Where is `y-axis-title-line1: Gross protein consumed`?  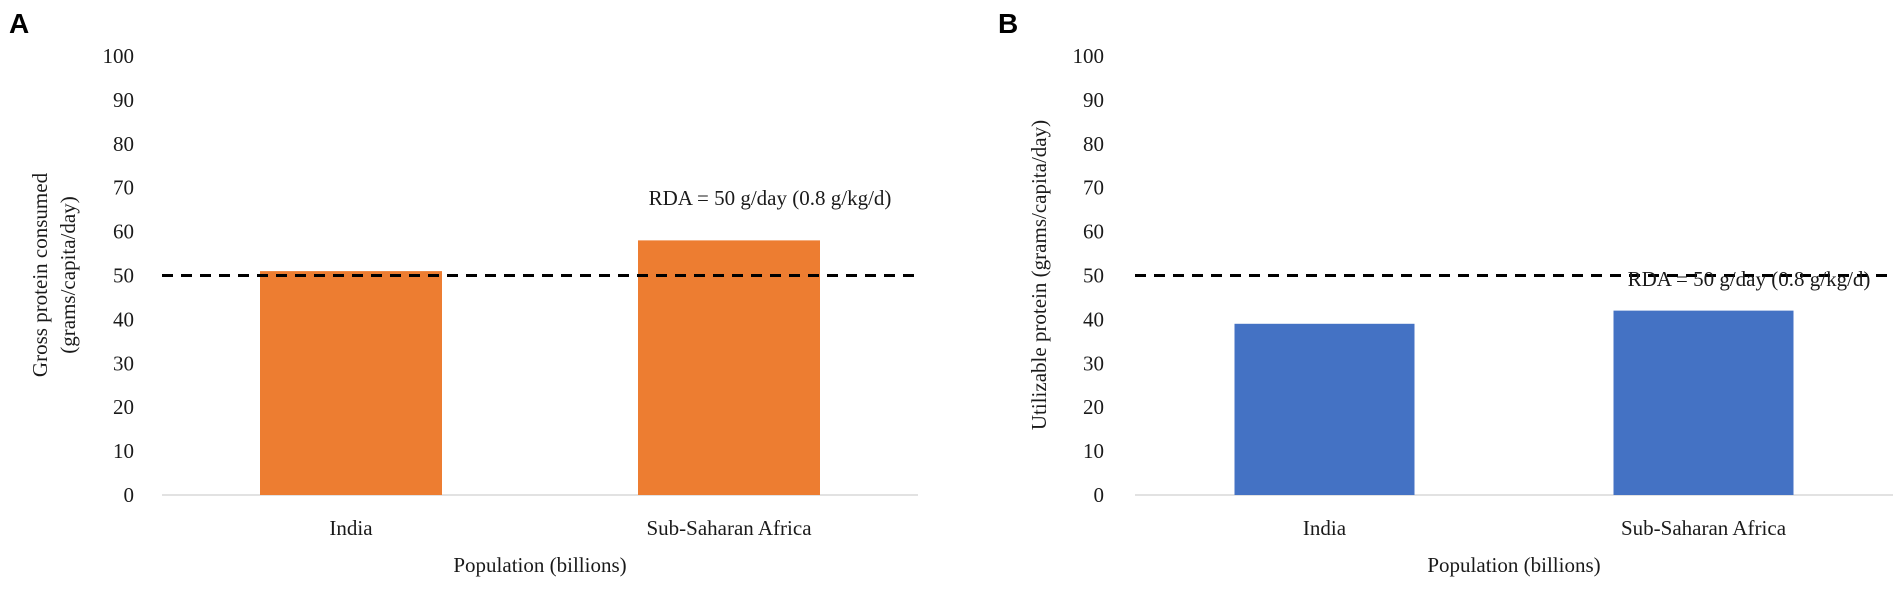
y-axis-title-line1: Gross protein consumed is located at coordinates (40, 274).